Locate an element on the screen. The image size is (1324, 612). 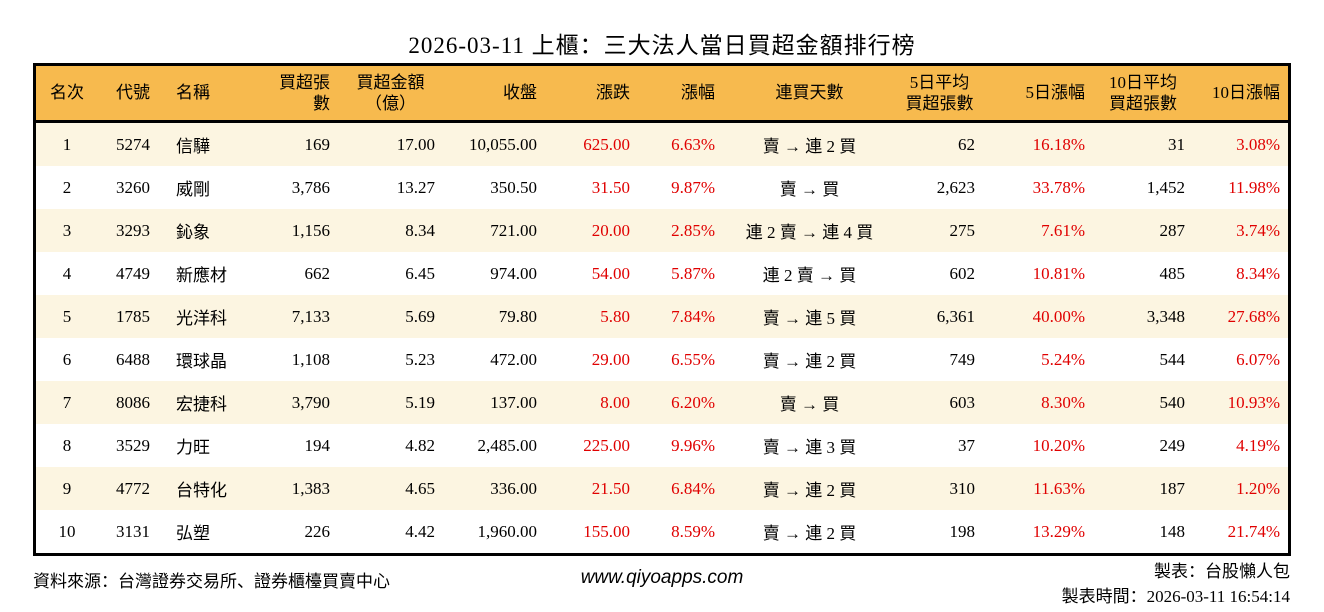
table-cell: 625.00 is located at coordinates (591, 144).